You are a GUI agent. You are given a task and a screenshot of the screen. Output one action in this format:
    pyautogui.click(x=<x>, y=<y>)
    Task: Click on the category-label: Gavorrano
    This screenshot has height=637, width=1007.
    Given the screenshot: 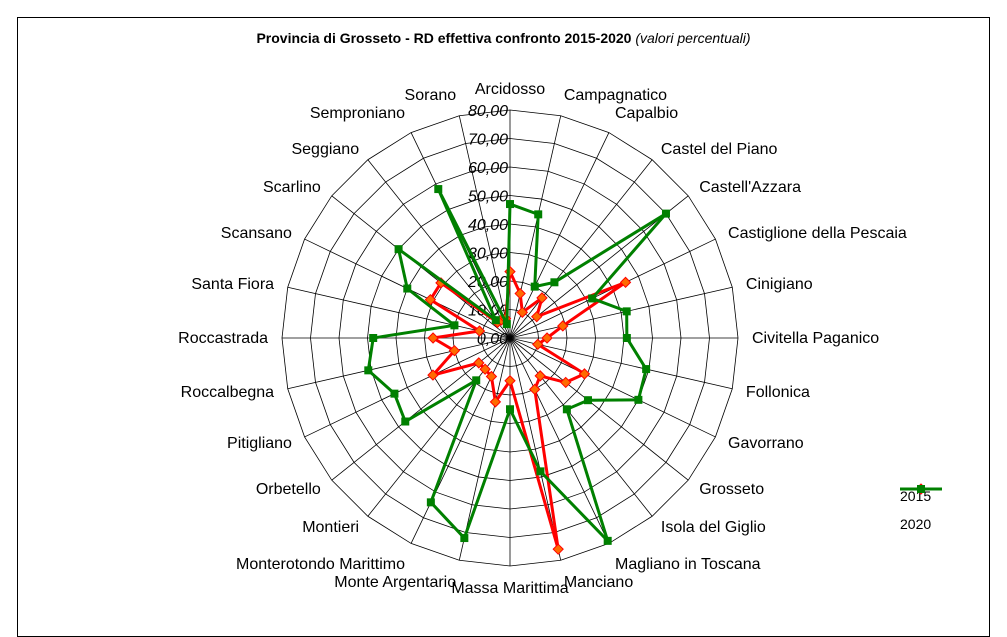 What is the action you would take?
    pyautogui.click(x=766, y=443)
    